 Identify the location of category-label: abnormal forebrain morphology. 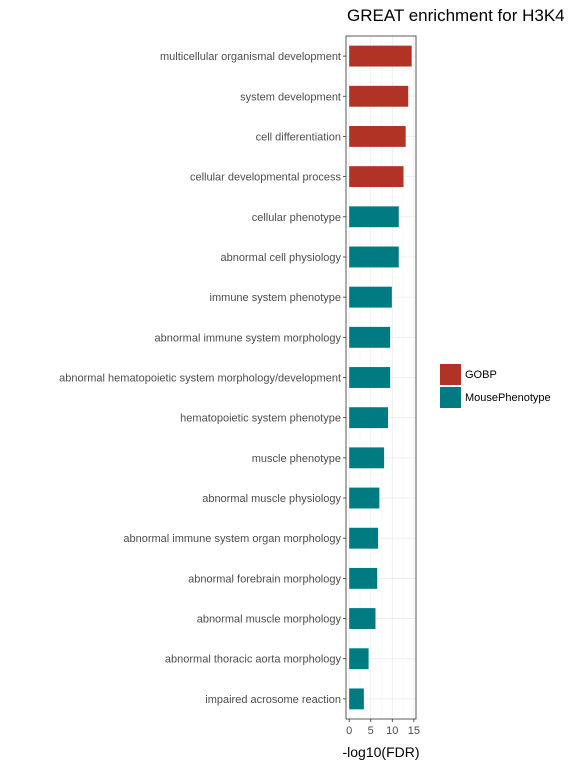
(264, 579).